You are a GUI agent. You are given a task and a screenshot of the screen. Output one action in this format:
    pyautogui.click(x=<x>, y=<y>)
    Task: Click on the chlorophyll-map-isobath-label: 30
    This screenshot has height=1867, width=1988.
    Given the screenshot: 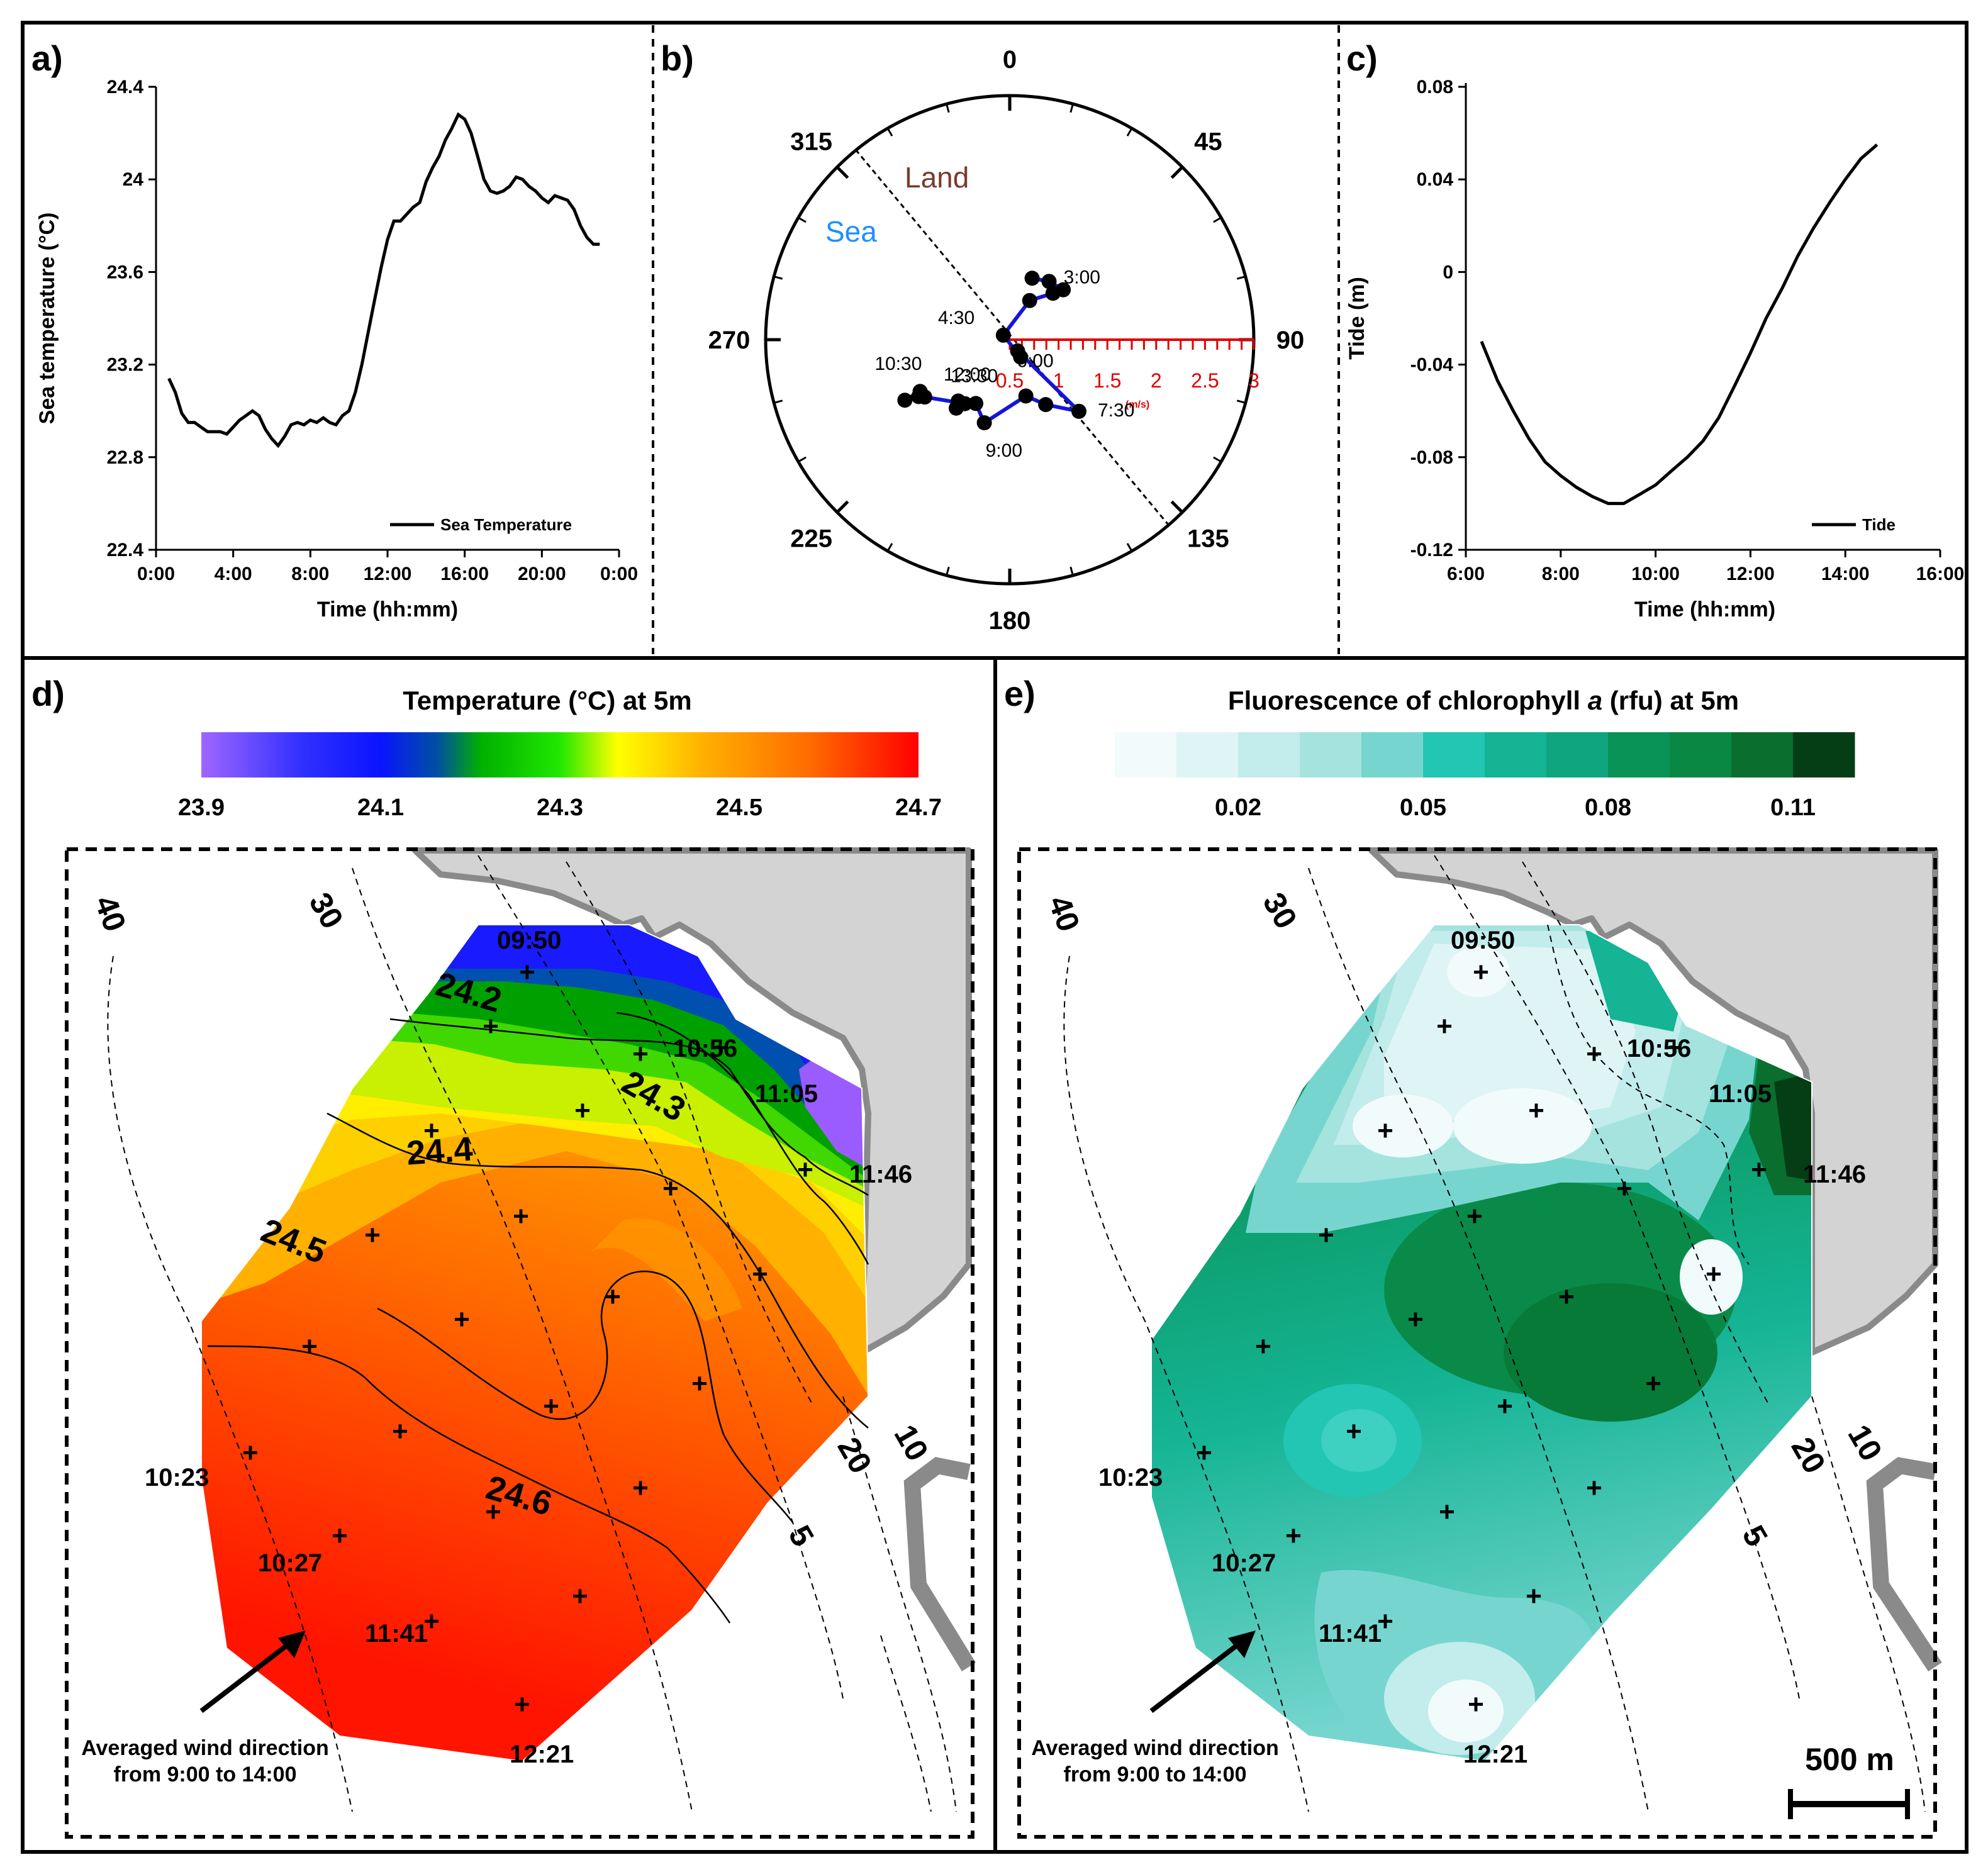 What is the action you would take?
    pyautogui.click(x=1280, y=911)
    